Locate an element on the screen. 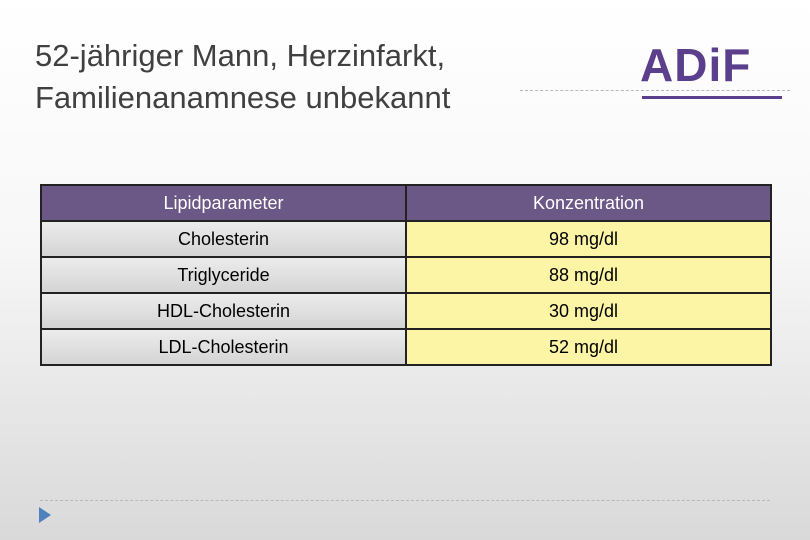  table-cell: 98 mg/dl is located at coordinates (588, 239).